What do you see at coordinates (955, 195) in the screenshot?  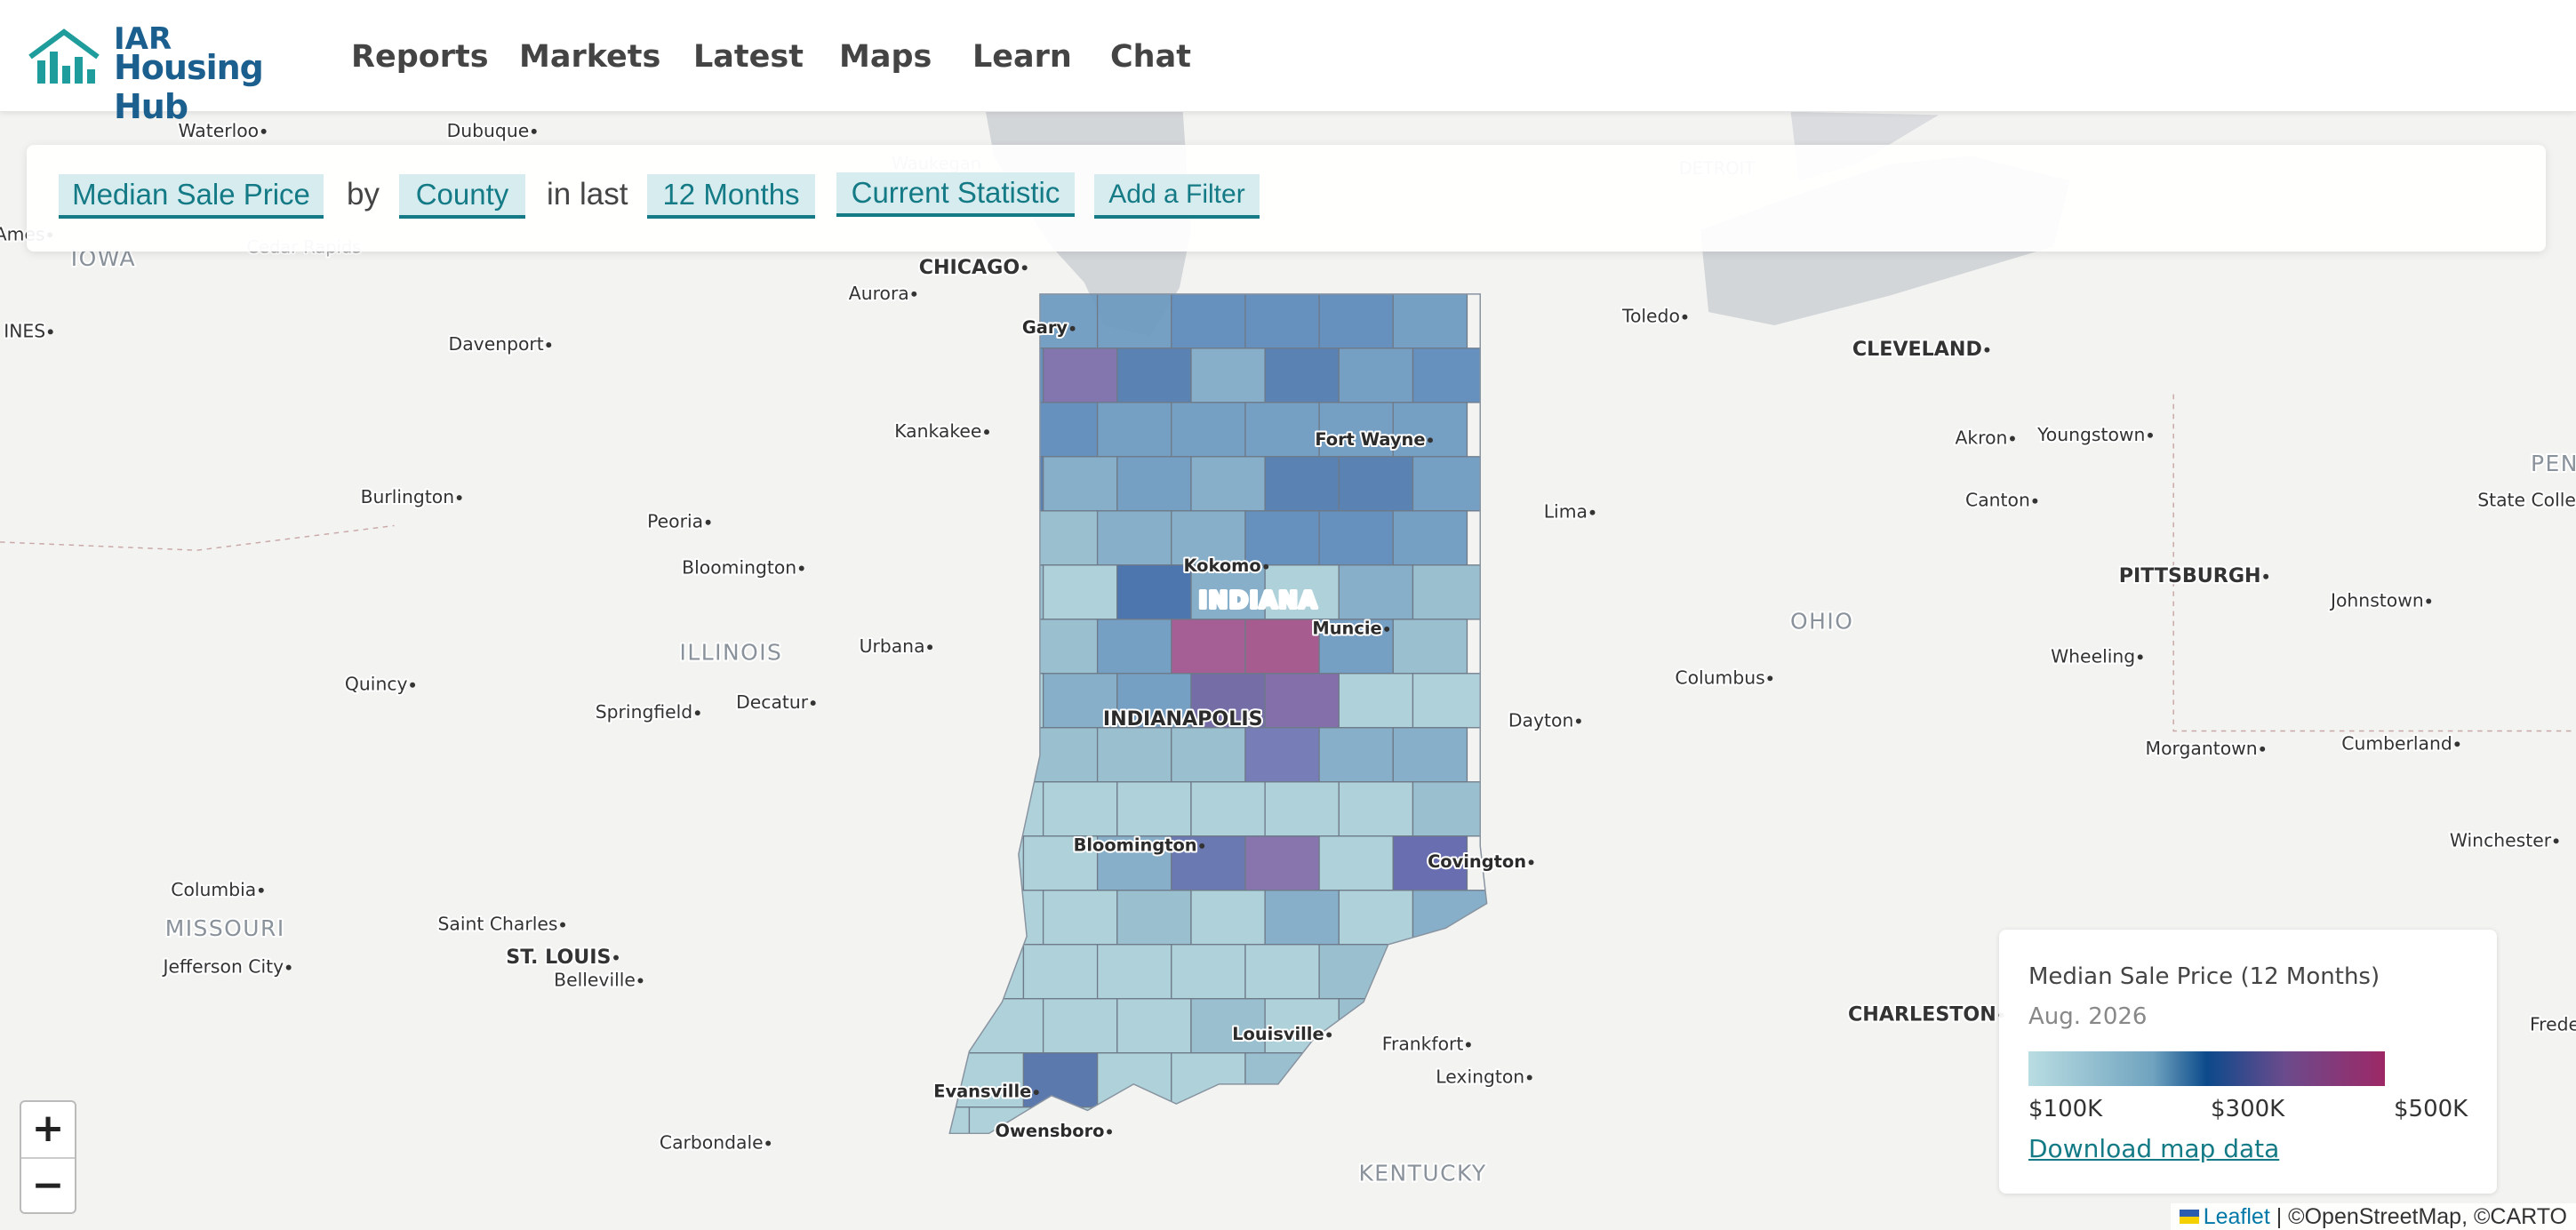 I see `filter-chip: Current Statistic` at bounding box center [955, 195].